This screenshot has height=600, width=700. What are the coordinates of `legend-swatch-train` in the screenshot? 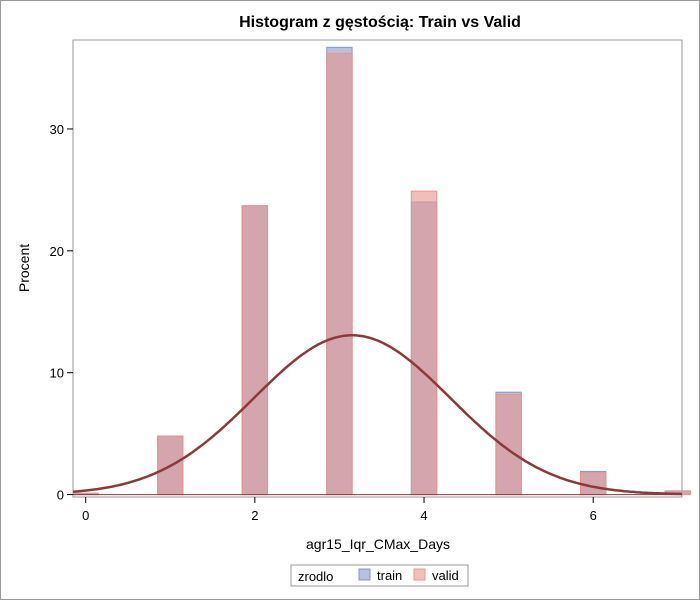 It's located at (364, 574).